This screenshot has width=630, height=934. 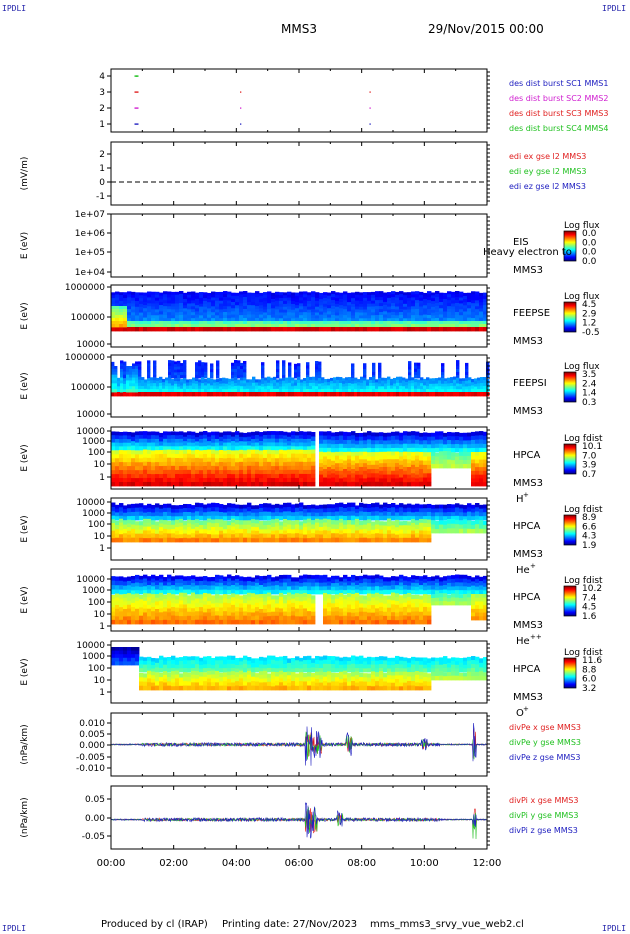 I want to click on colorbar, so click(x=570, y=317).